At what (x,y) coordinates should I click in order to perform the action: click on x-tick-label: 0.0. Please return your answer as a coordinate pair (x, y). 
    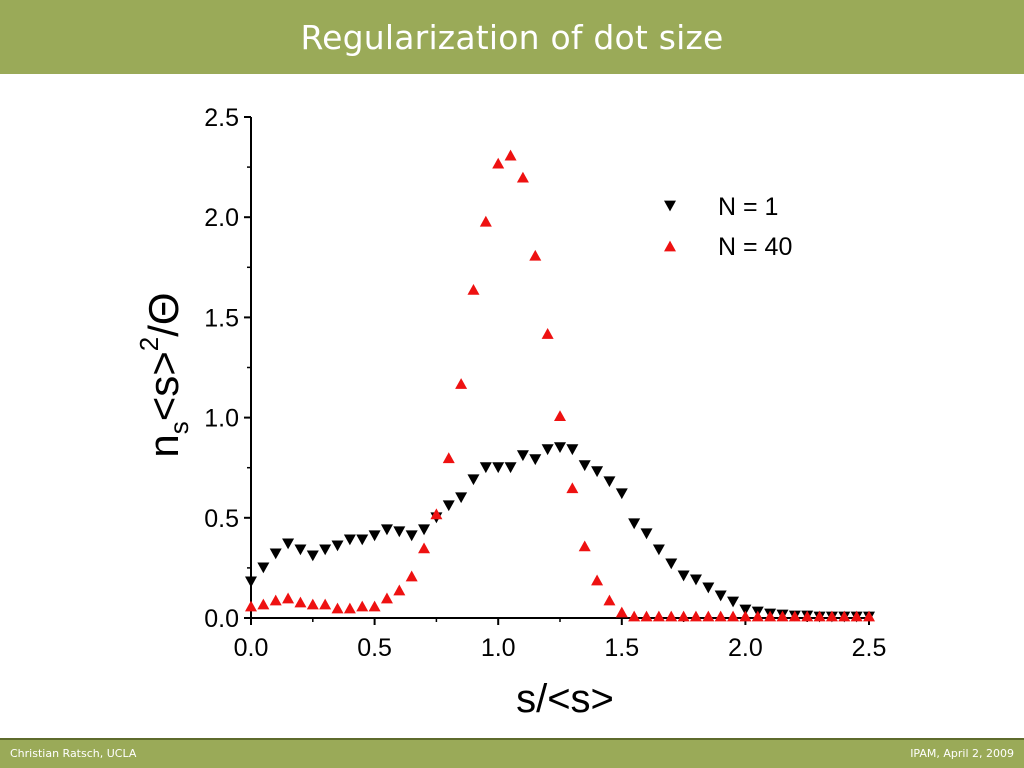
    Looking at the image, I should click on (251, 648).